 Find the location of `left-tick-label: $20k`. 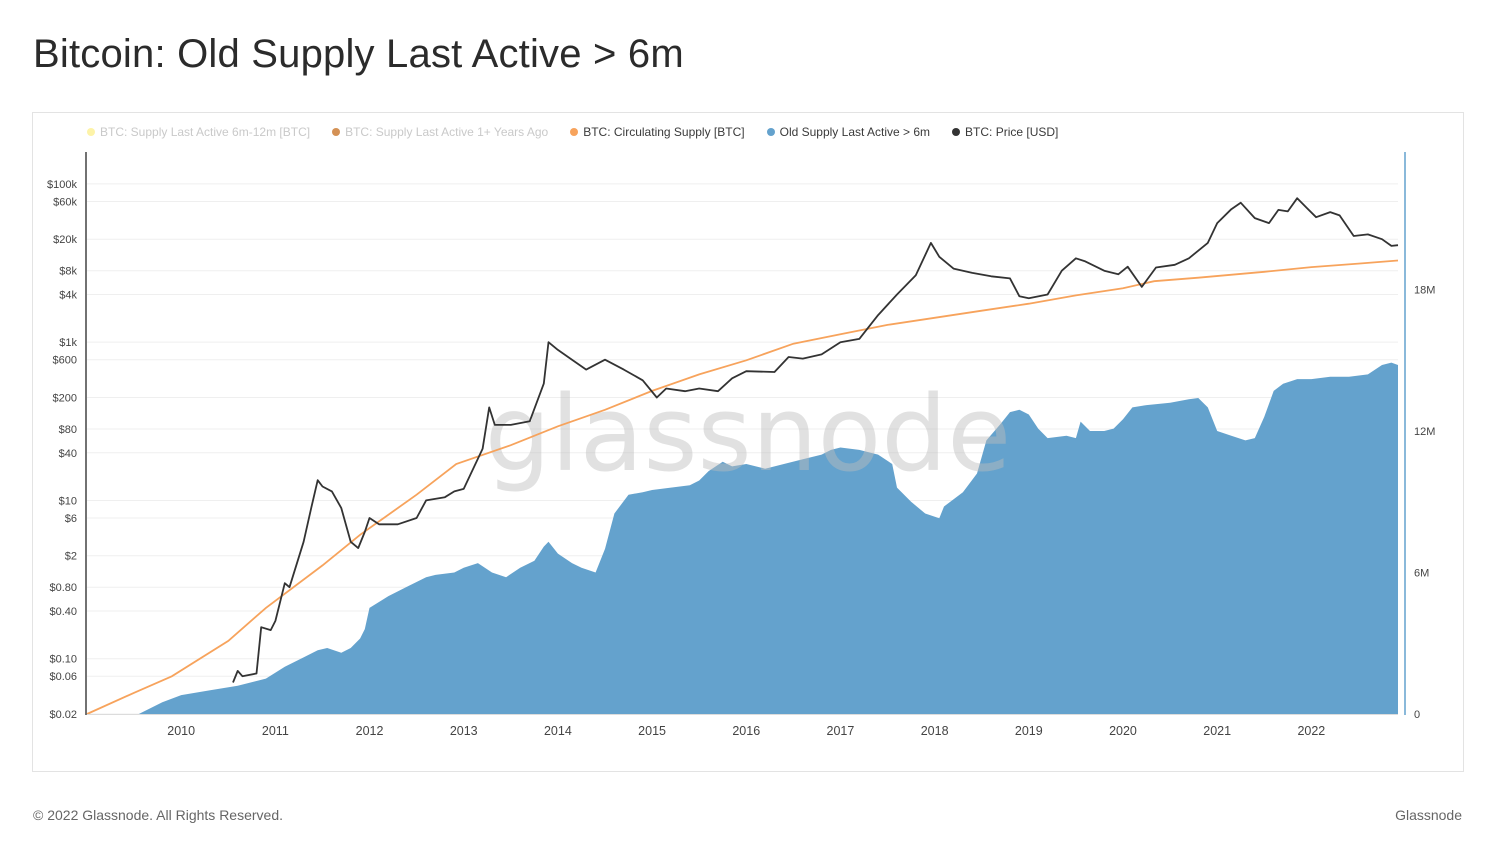

left-tick-label: $20k is located at coordinates (65, 240).